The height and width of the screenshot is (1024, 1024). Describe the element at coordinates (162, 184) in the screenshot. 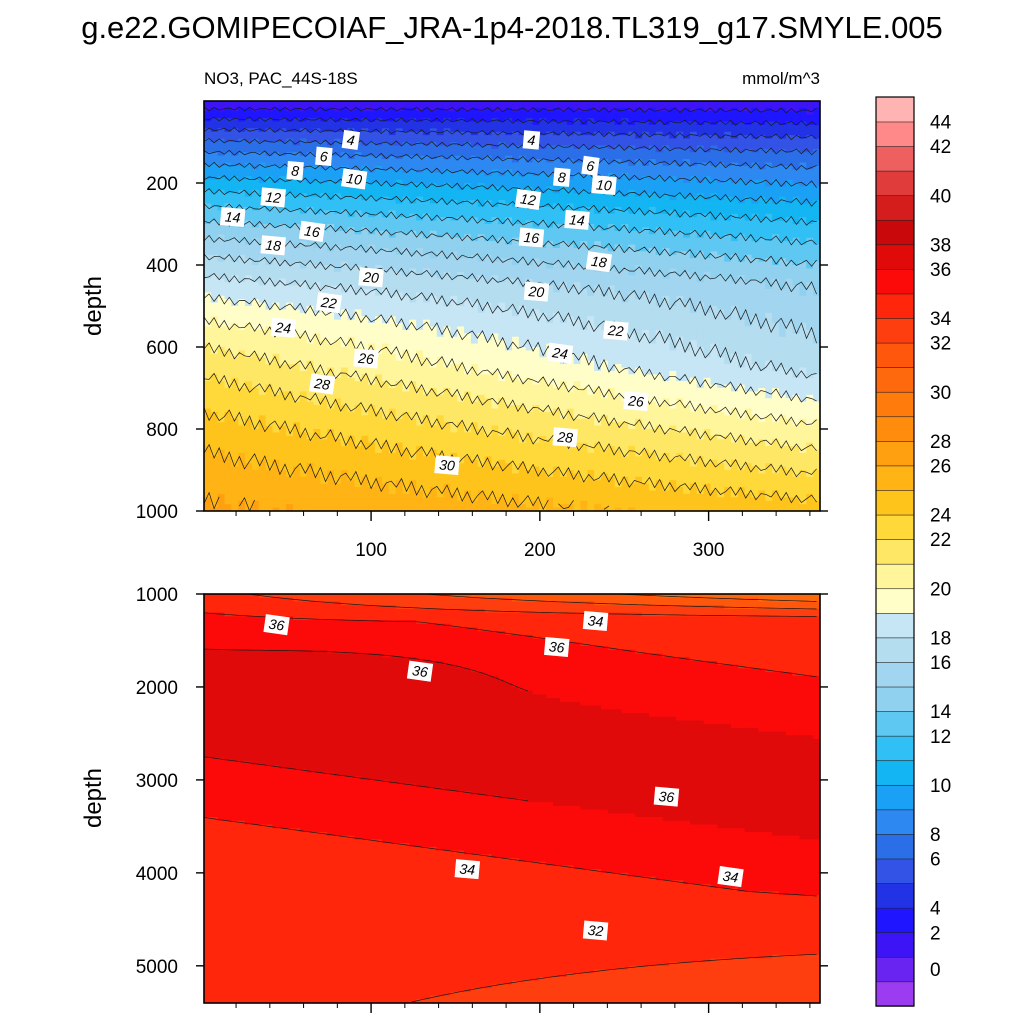

I see `y-tick-label: 200` at that location.